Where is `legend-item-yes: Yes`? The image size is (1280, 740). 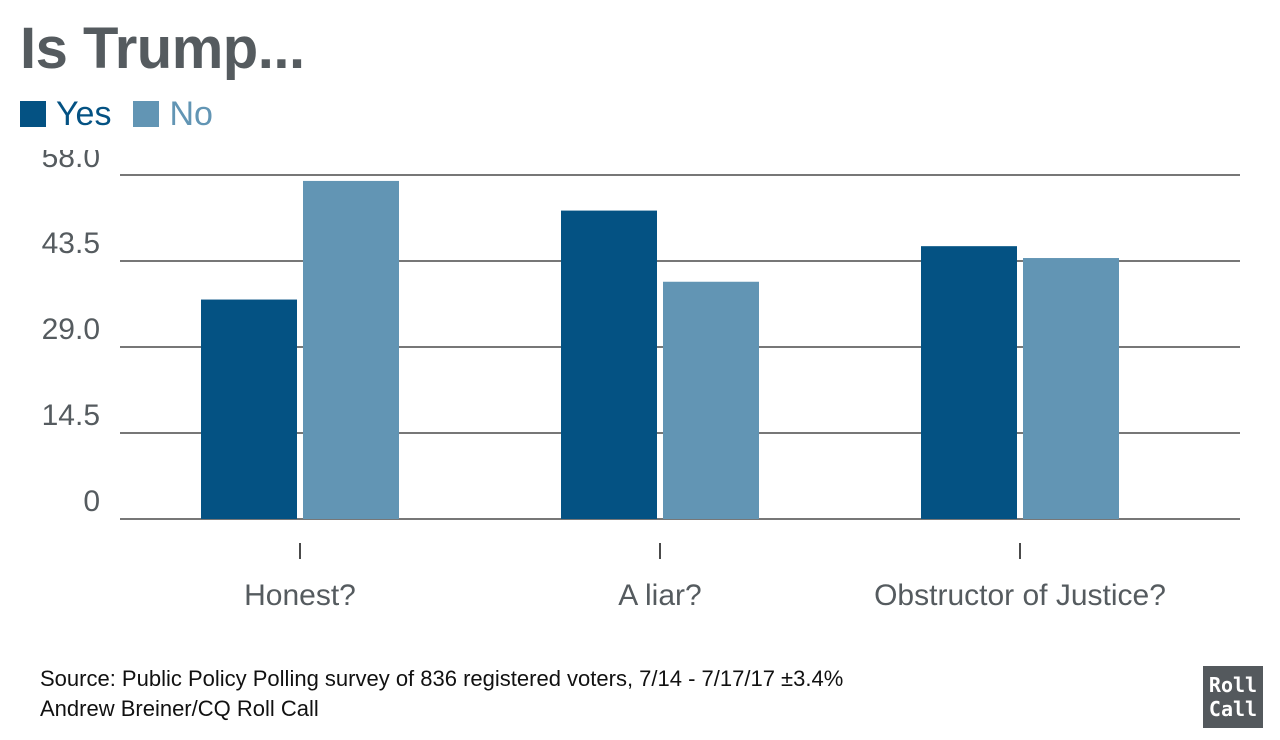 legend-item-yes: Yes is located at coordinates (65, 114).